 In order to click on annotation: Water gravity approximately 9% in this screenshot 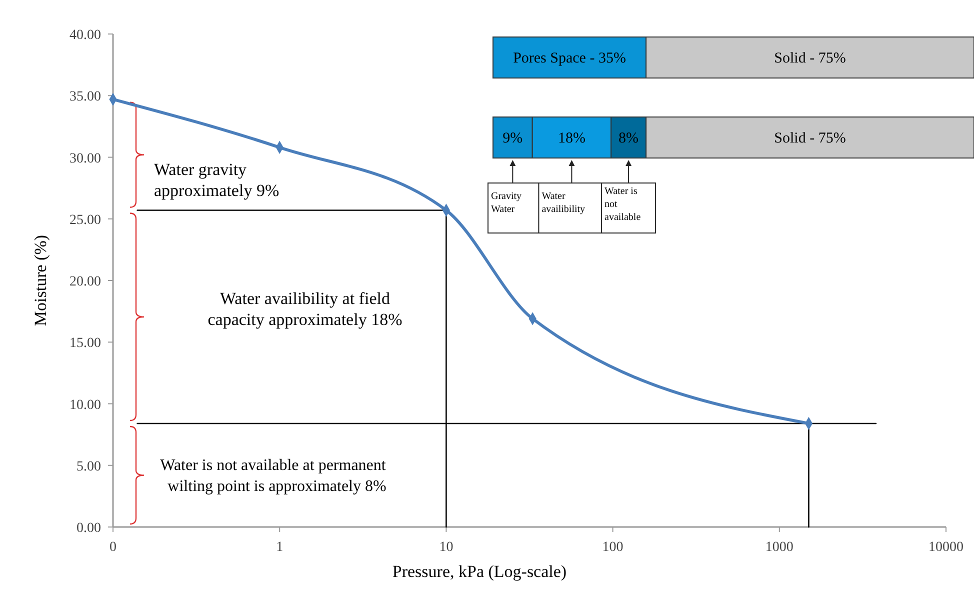, I will do `click(217, 180)`.